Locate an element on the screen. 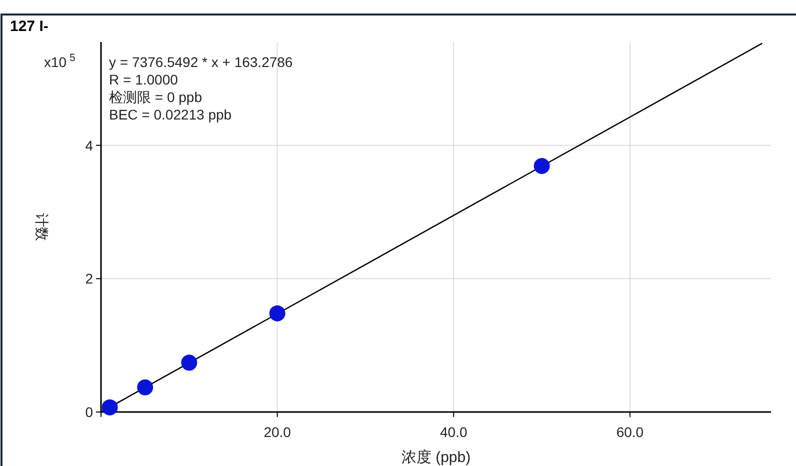 Image resolution: width=796 pixels, height=466 pixels. x-tick-label: 20.0 is located at coordinates (278, 432).